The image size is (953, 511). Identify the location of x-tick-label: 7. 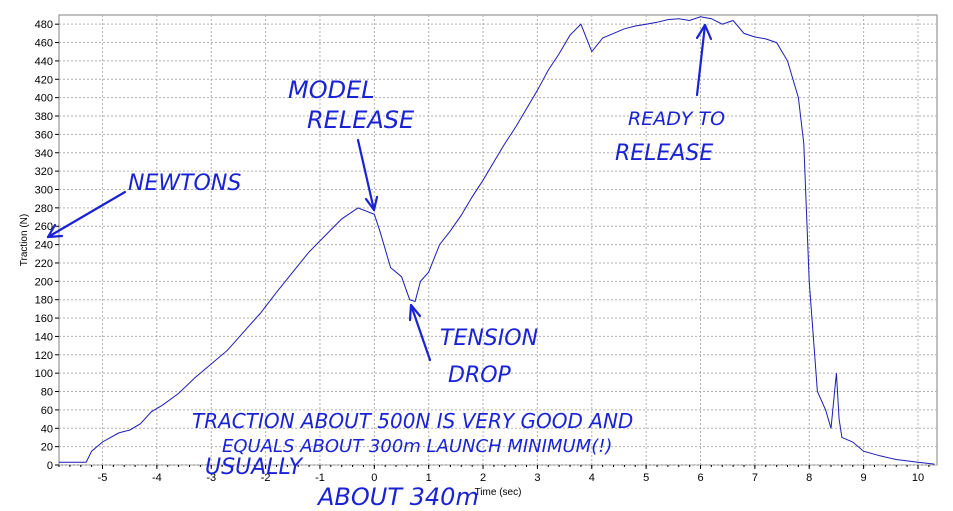
(755, 478).